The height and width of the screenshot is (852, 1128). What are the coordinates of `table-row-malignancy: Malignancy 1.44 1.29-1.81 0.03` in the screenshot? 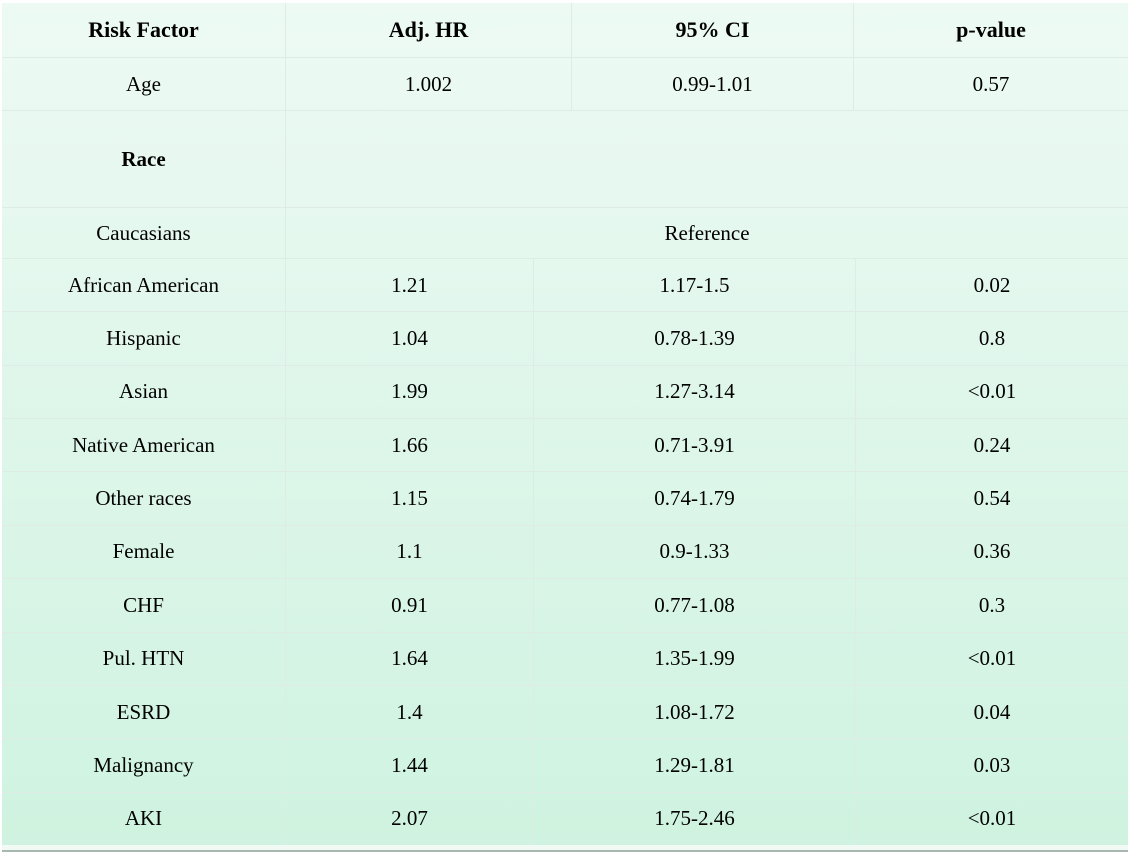 It's located at (565, 765).